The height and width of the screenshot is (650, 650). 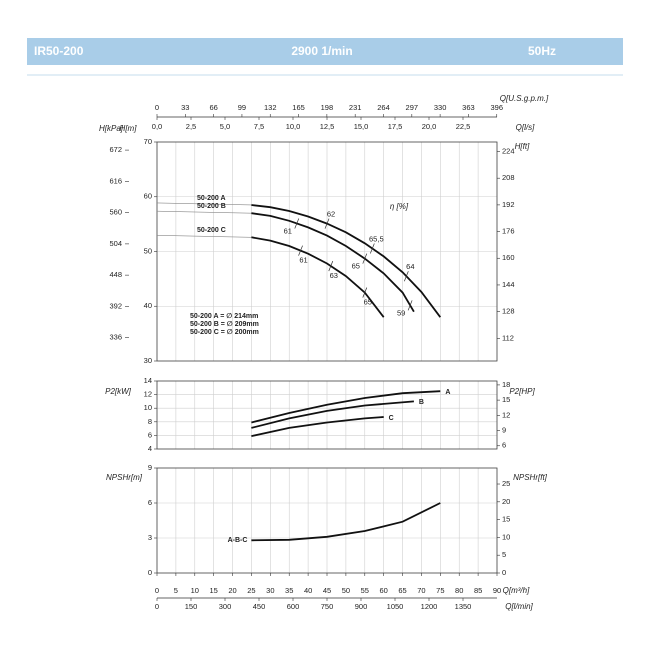 What do you see at coordinates (508, 337) in the screenshot?
I see `y2-tick-label: 112` at bounding box center [508, 337].